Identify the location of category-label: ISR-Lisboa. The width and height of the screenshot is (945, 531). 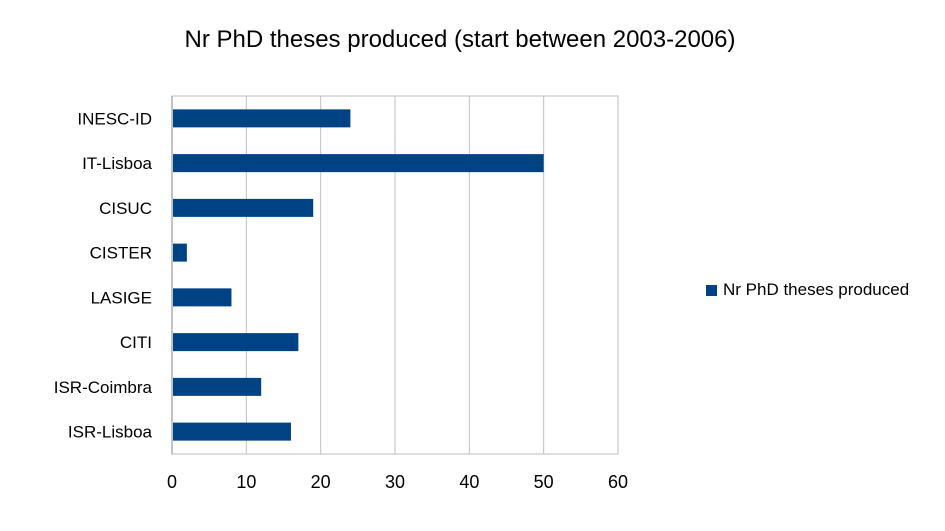
(110, 432).